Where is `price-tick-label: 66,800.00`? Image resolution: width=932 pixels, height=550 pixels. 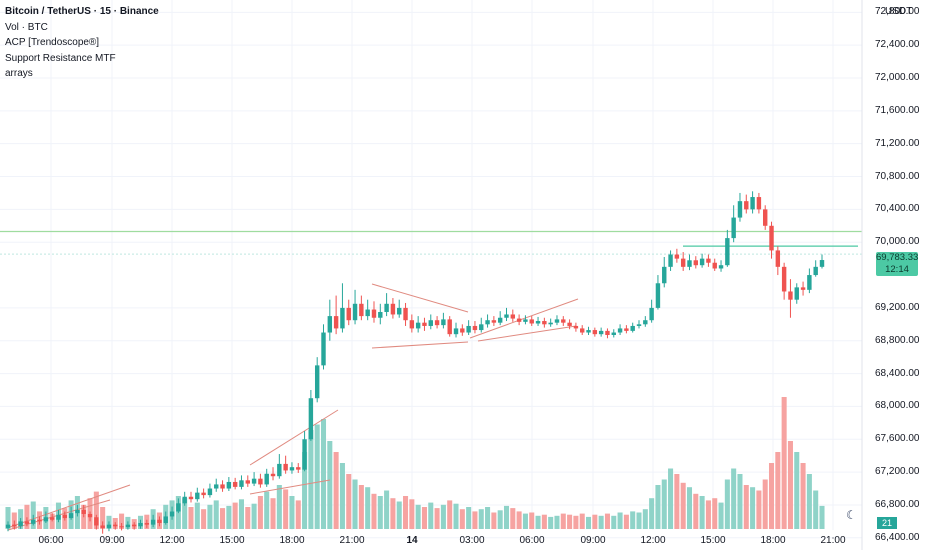
price-tick-label: 66,800.00 is located at coordinates (897, 504).